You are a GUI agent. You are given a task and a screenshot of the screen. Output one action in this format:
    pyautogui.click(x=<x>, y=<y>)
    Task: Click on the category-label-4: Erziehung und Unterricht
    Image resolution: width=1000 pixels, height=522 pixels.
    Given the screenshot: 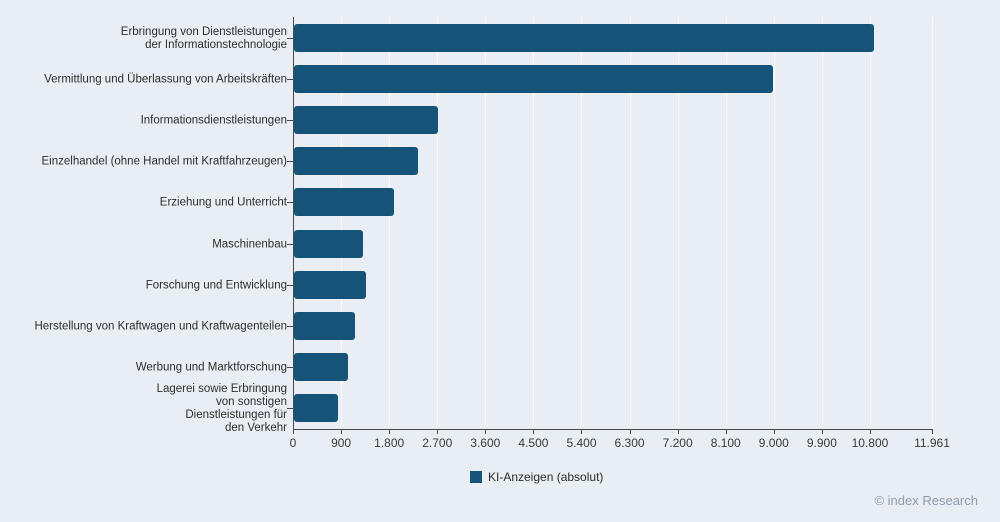 What is the action you would take?
    pyautogui.click(x=147, y=203)
    